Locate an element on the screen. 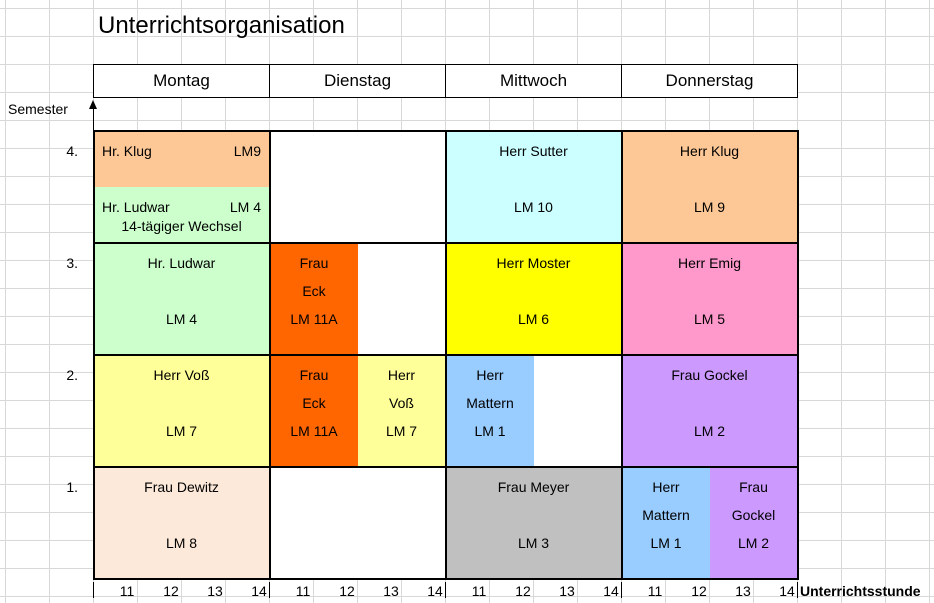  room-name: LM 3 is located at coordinates (533, 543).